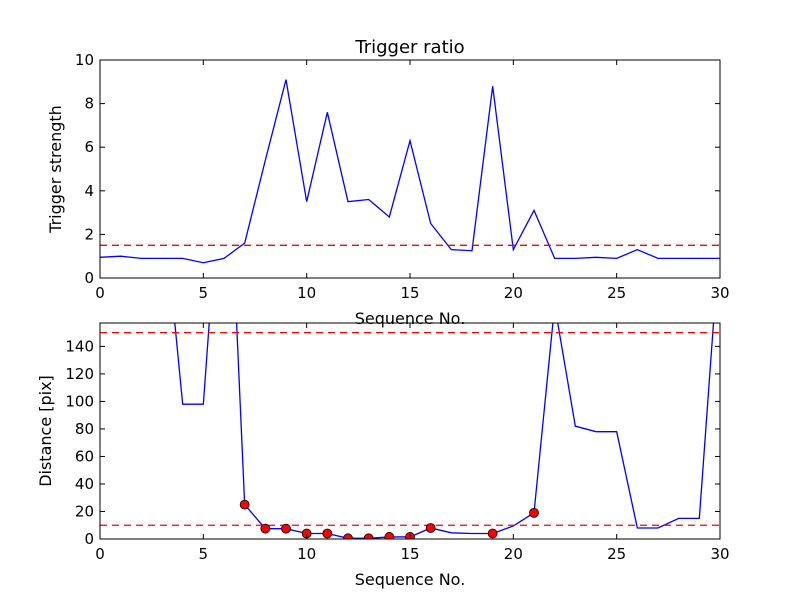  Describe the element at coordinates (410, 579) in the screenshot. I see `x-axis-label: Sequence No.` at that location.